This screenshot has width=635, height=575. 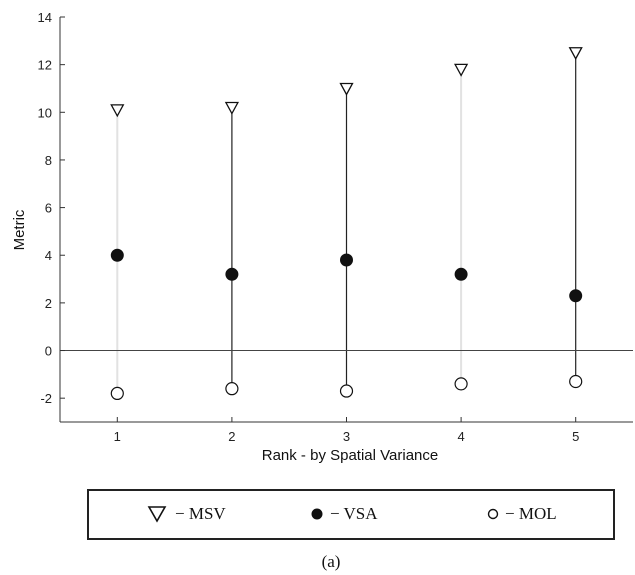 I want to click on y-tick-label: 0, so click(x=48, y=351).